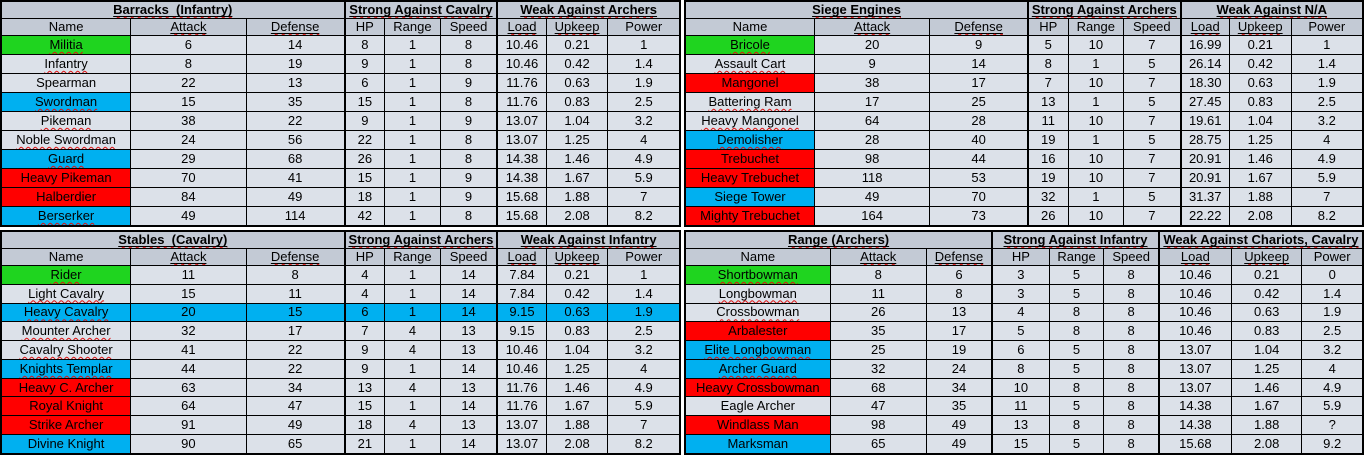 This screenshot has height=455, width=1364. What do you see at coordinates (577, 139) in the screenshot?
I see `stat-cell-upkeep: 1.25` at bounding box center [577, 139].